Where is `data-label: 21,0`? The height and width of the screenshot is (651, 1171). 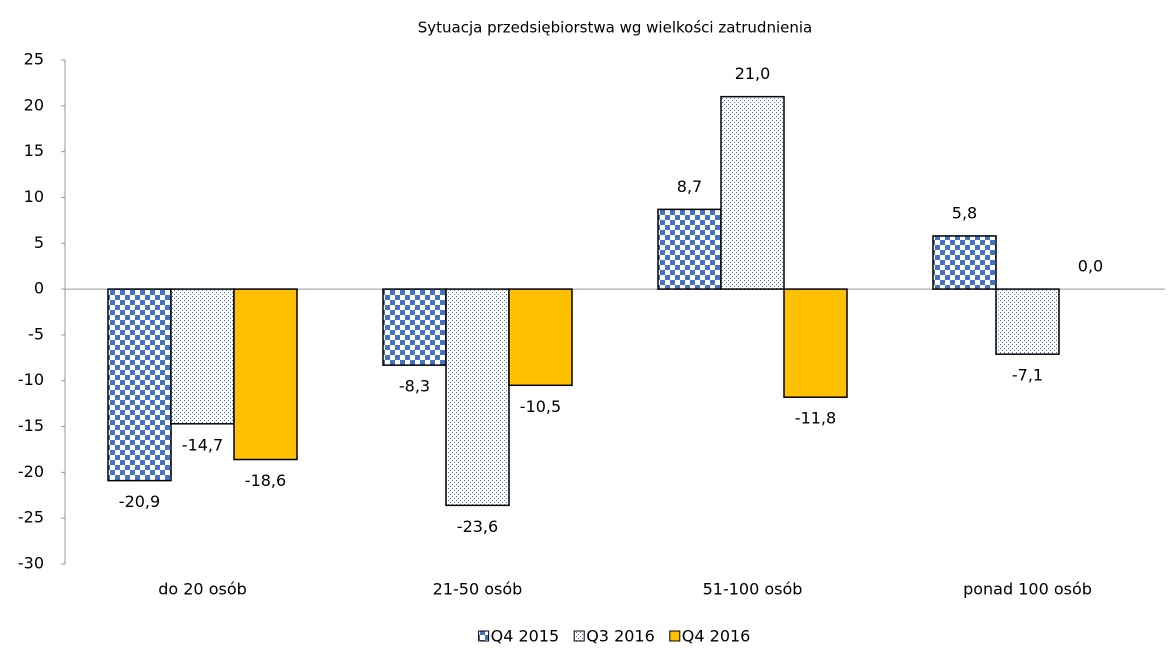 data-label: 21,0 is located at coordinates (753, 73).